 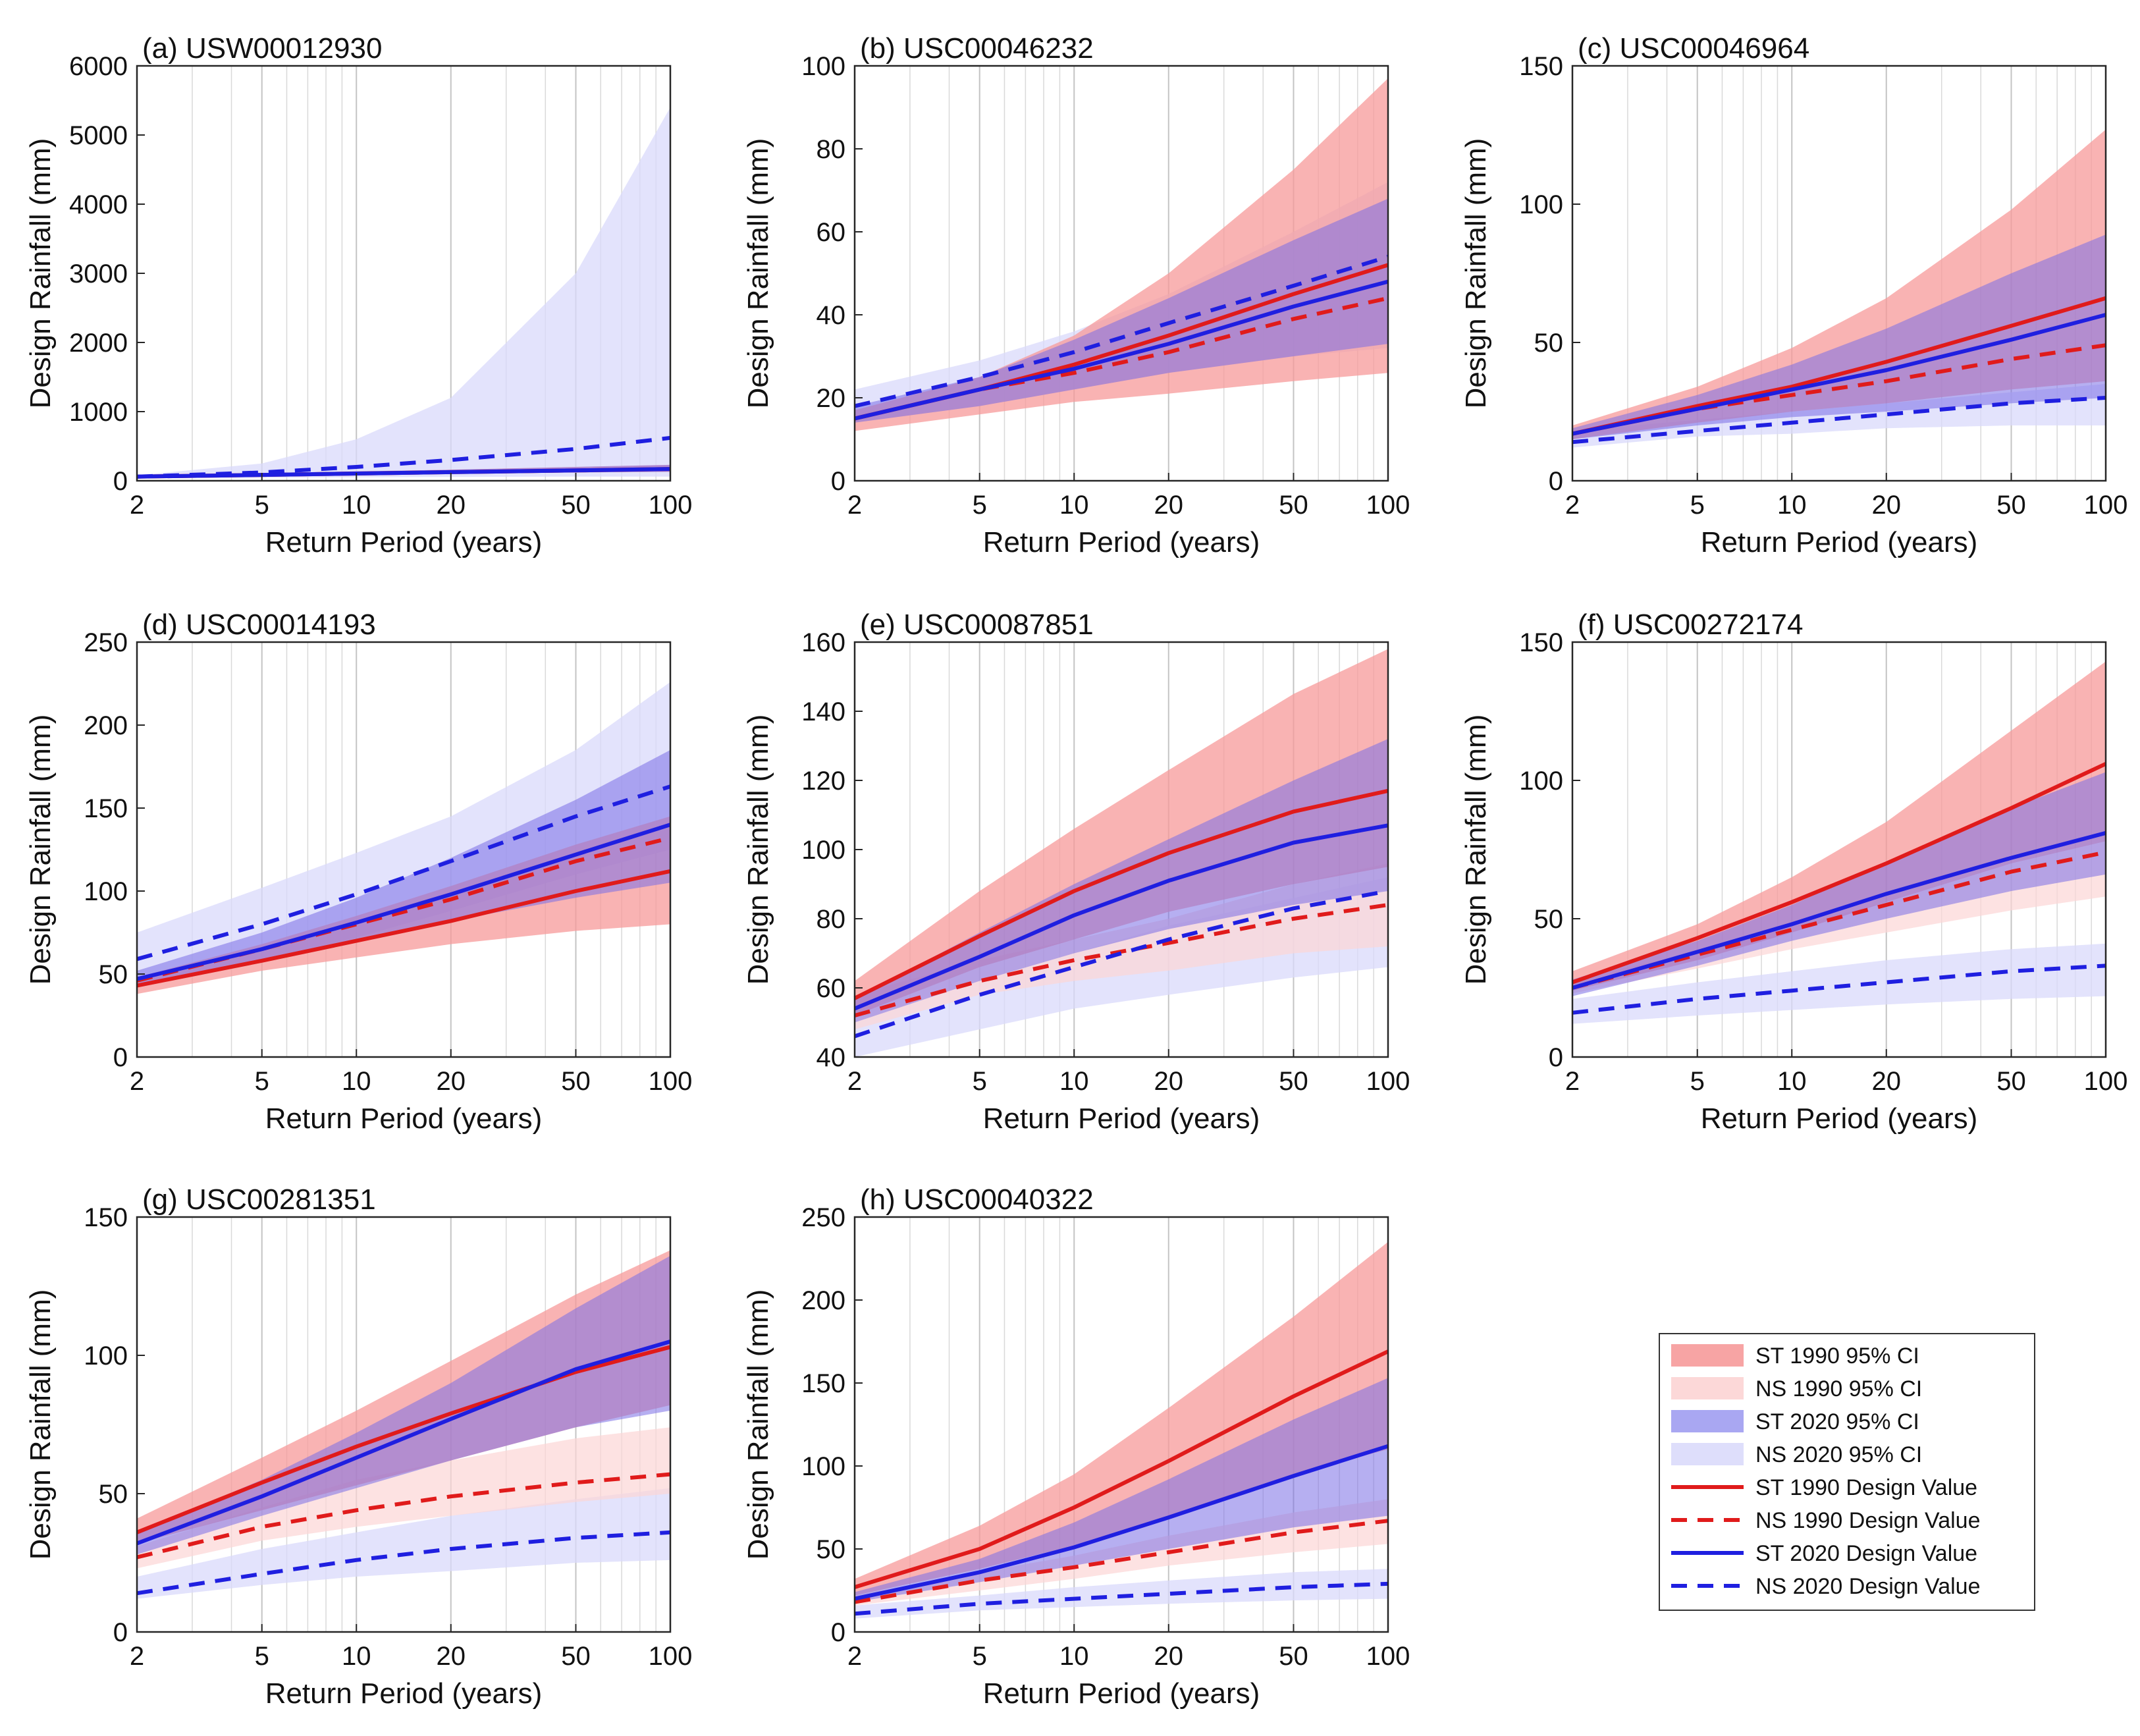 I want to click on y-tick-label: 20, so click(x=831, y=398).